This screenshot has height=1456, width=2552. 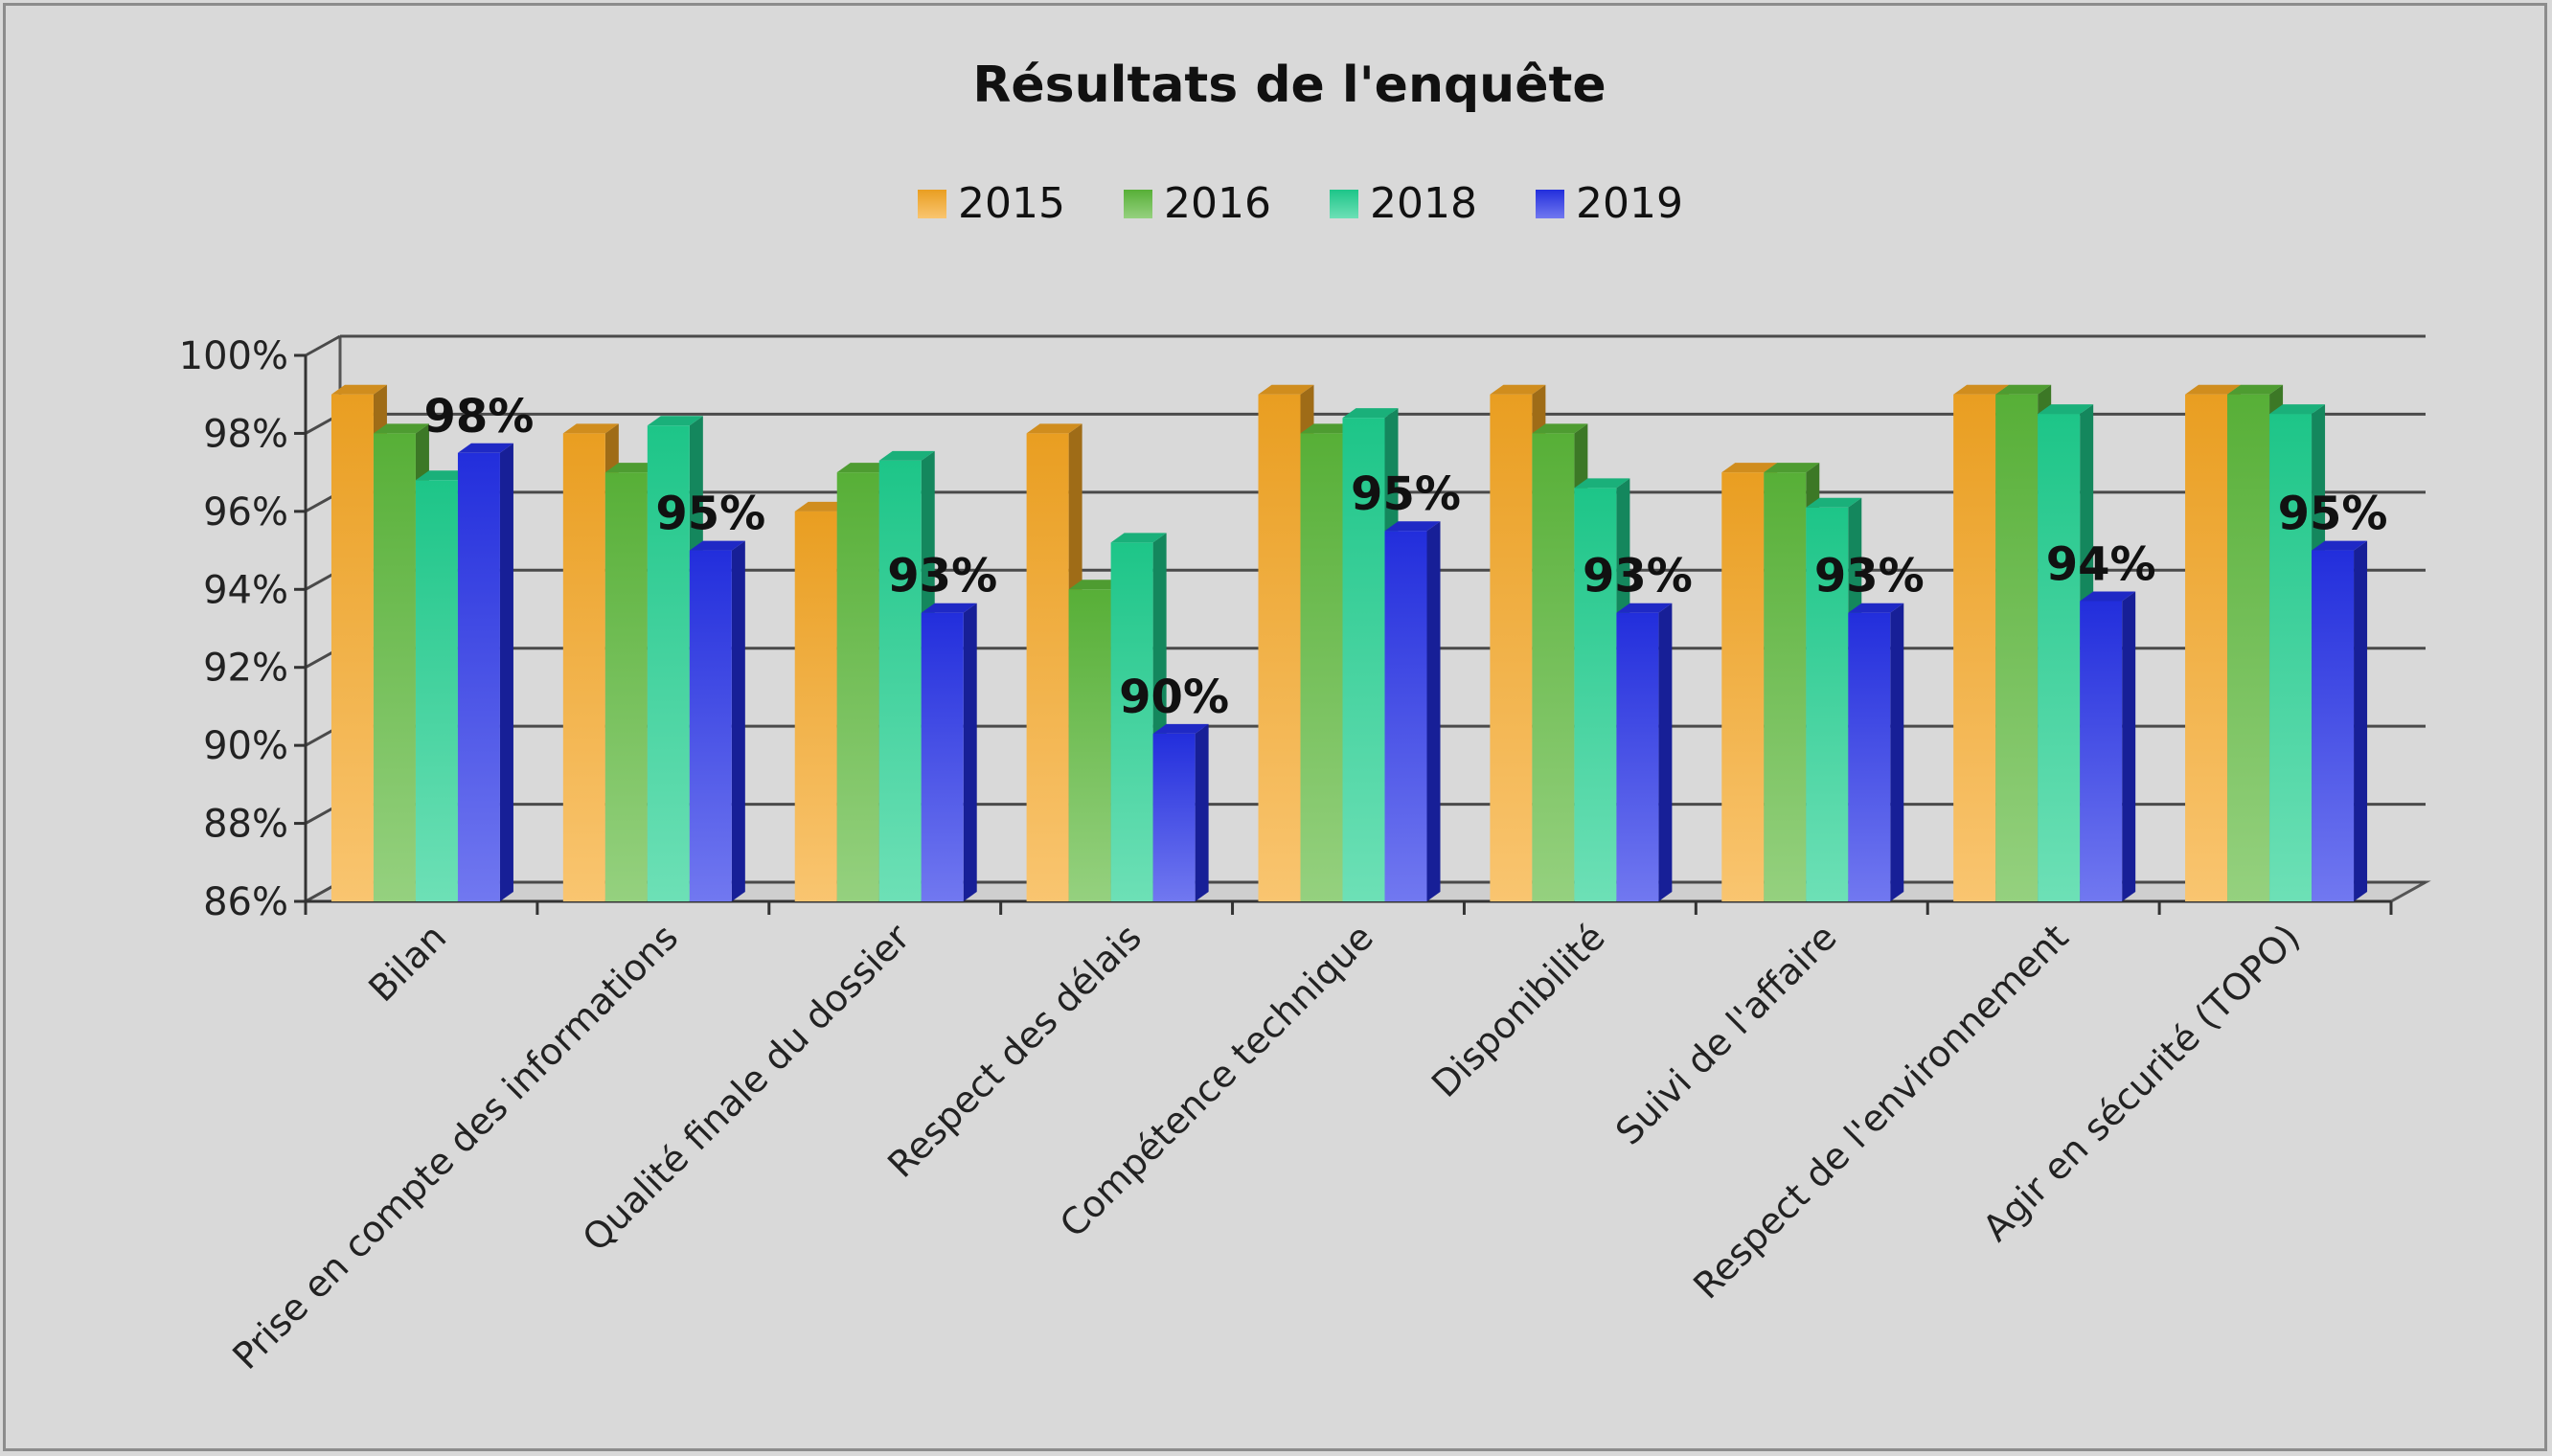 I want to click on legend: 2015 2016 2018 2019, so click(x=1300, y=203).